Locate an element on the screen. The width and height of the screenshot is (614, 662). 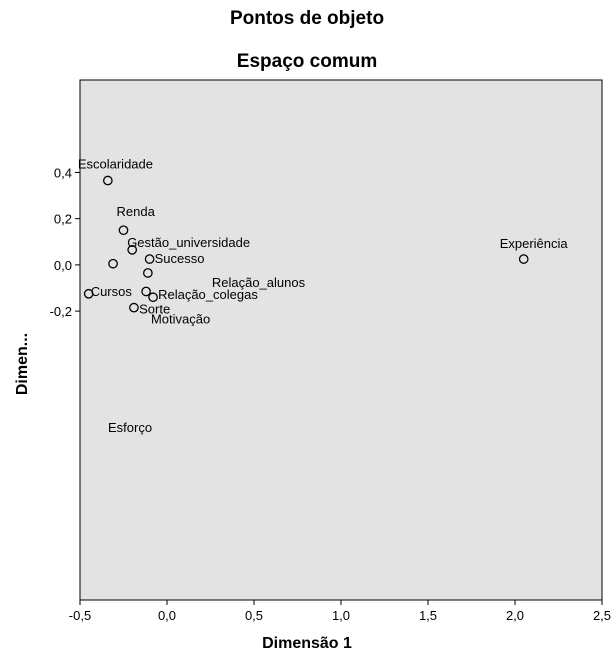
x-tick-label-0: -0,5 is located at coordinates (80, 615).